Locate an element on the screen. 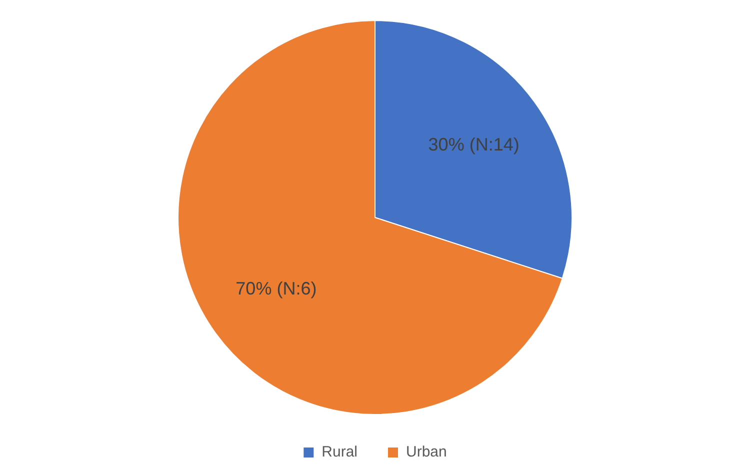 Image resolution: width=750 pixels, height=476 pixels. legend-label: Urban is located at coordinates (426, 452).